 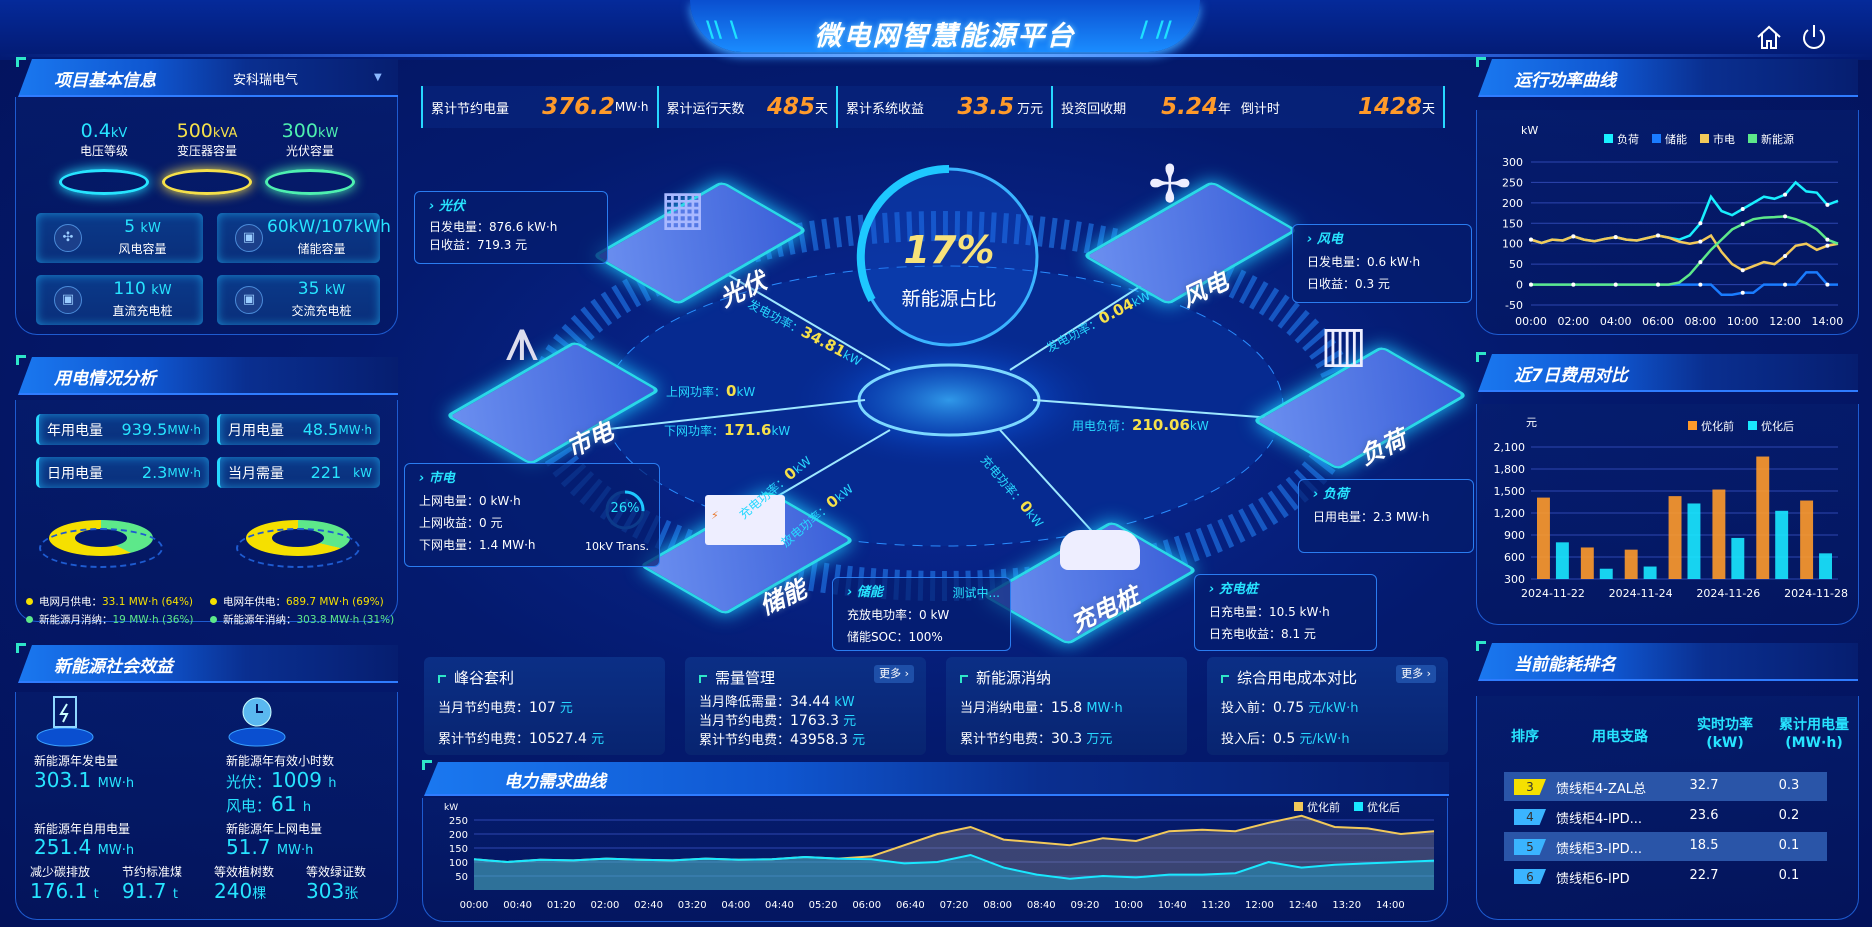 What do you see at coordinates (1665, 873) in the screenshot?
I see `table-row: 6 馈线柜6-IPD 22.7 0.1` at bounding box center [1665, 873].